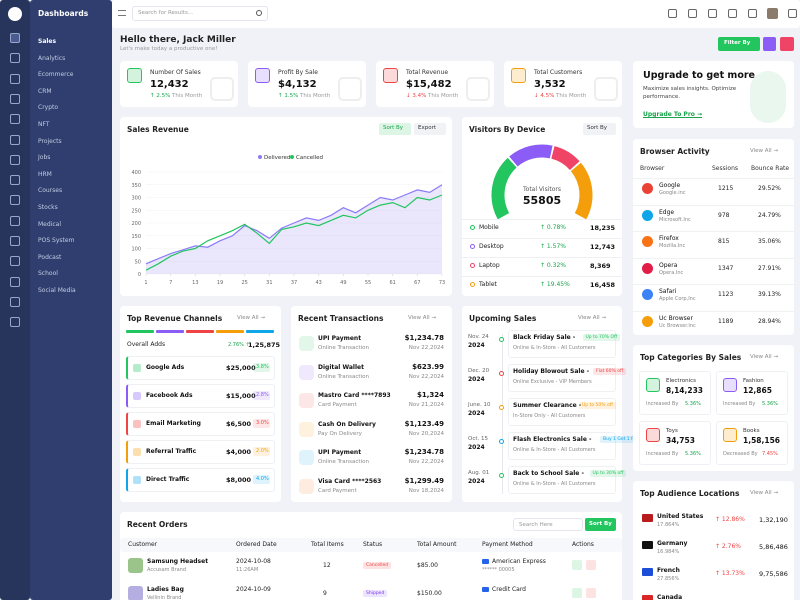 The width and height of the screenshot is (800, 600). I want to click on sale-month: Oct. 15, so click(478, 439).